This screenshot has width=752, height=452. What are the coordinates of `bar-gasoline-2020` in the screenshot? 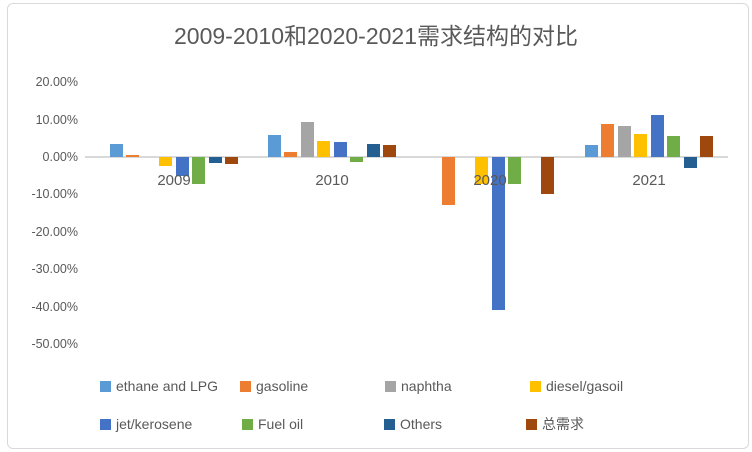 It's located at (449, 181).